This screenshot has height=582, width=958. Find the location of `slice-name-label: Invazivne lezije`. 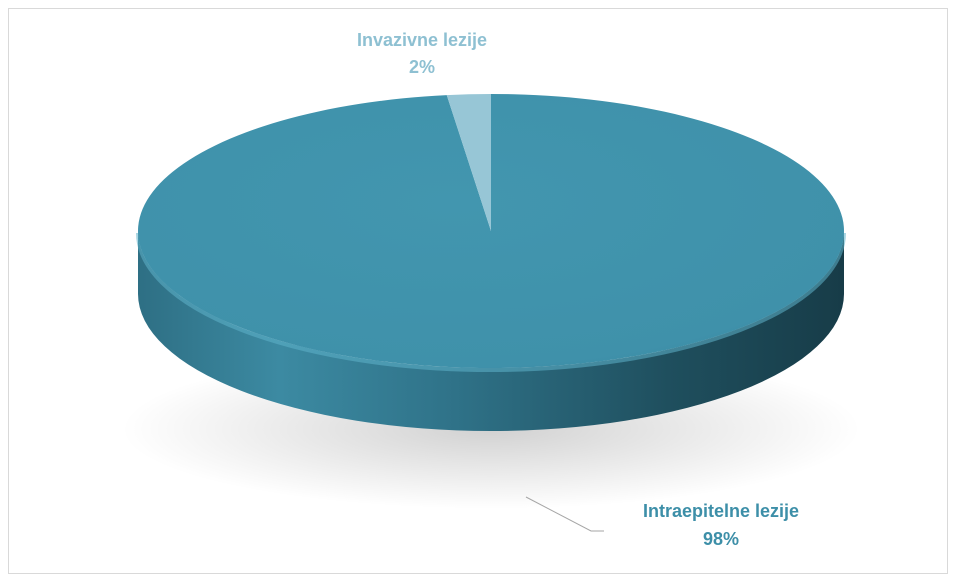

slice-name-label: Invazivne lezije is located at coordinates (422, 40).